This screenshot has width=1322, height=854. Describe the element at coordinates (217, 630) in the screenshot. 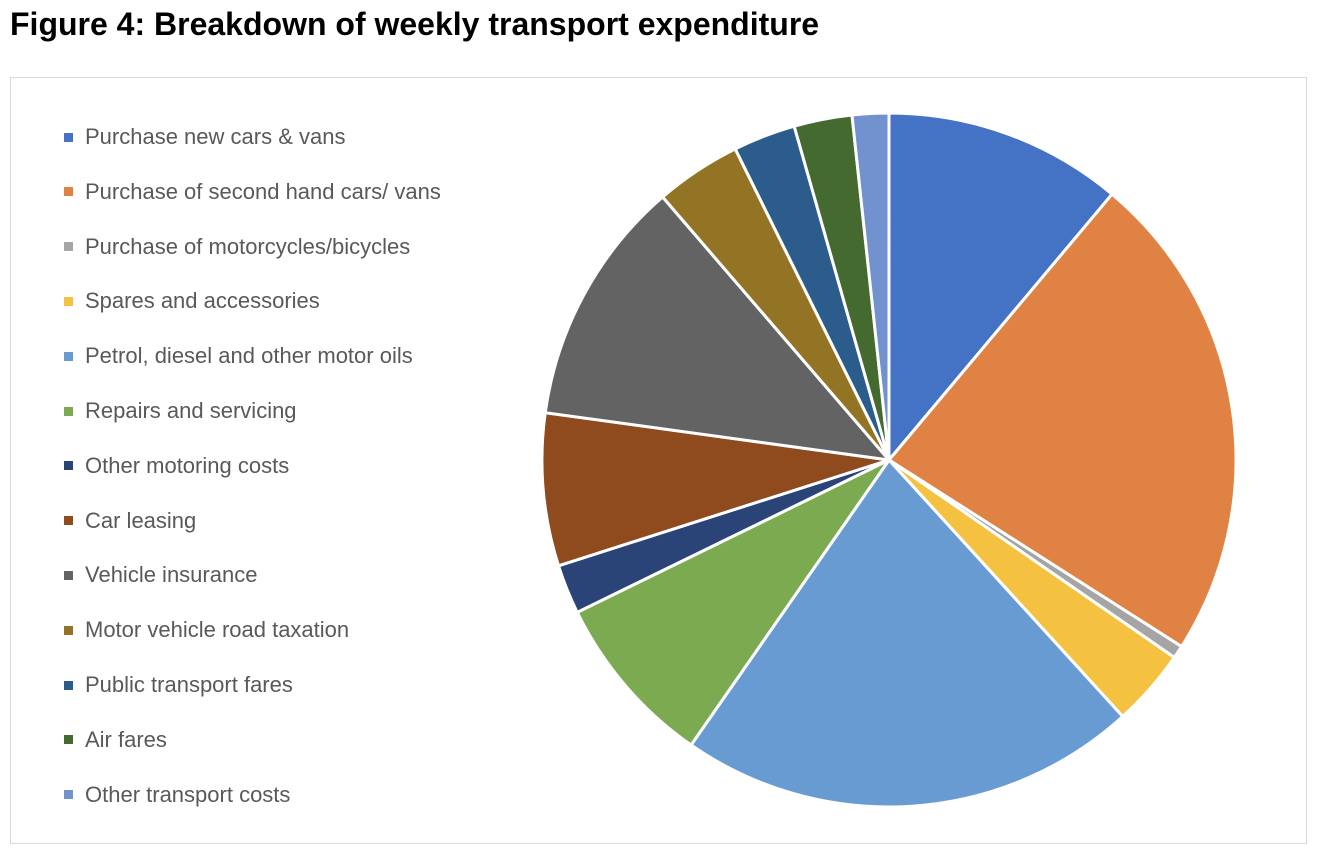

I see `legend-label: Motor vehicle road taxation` at that location.